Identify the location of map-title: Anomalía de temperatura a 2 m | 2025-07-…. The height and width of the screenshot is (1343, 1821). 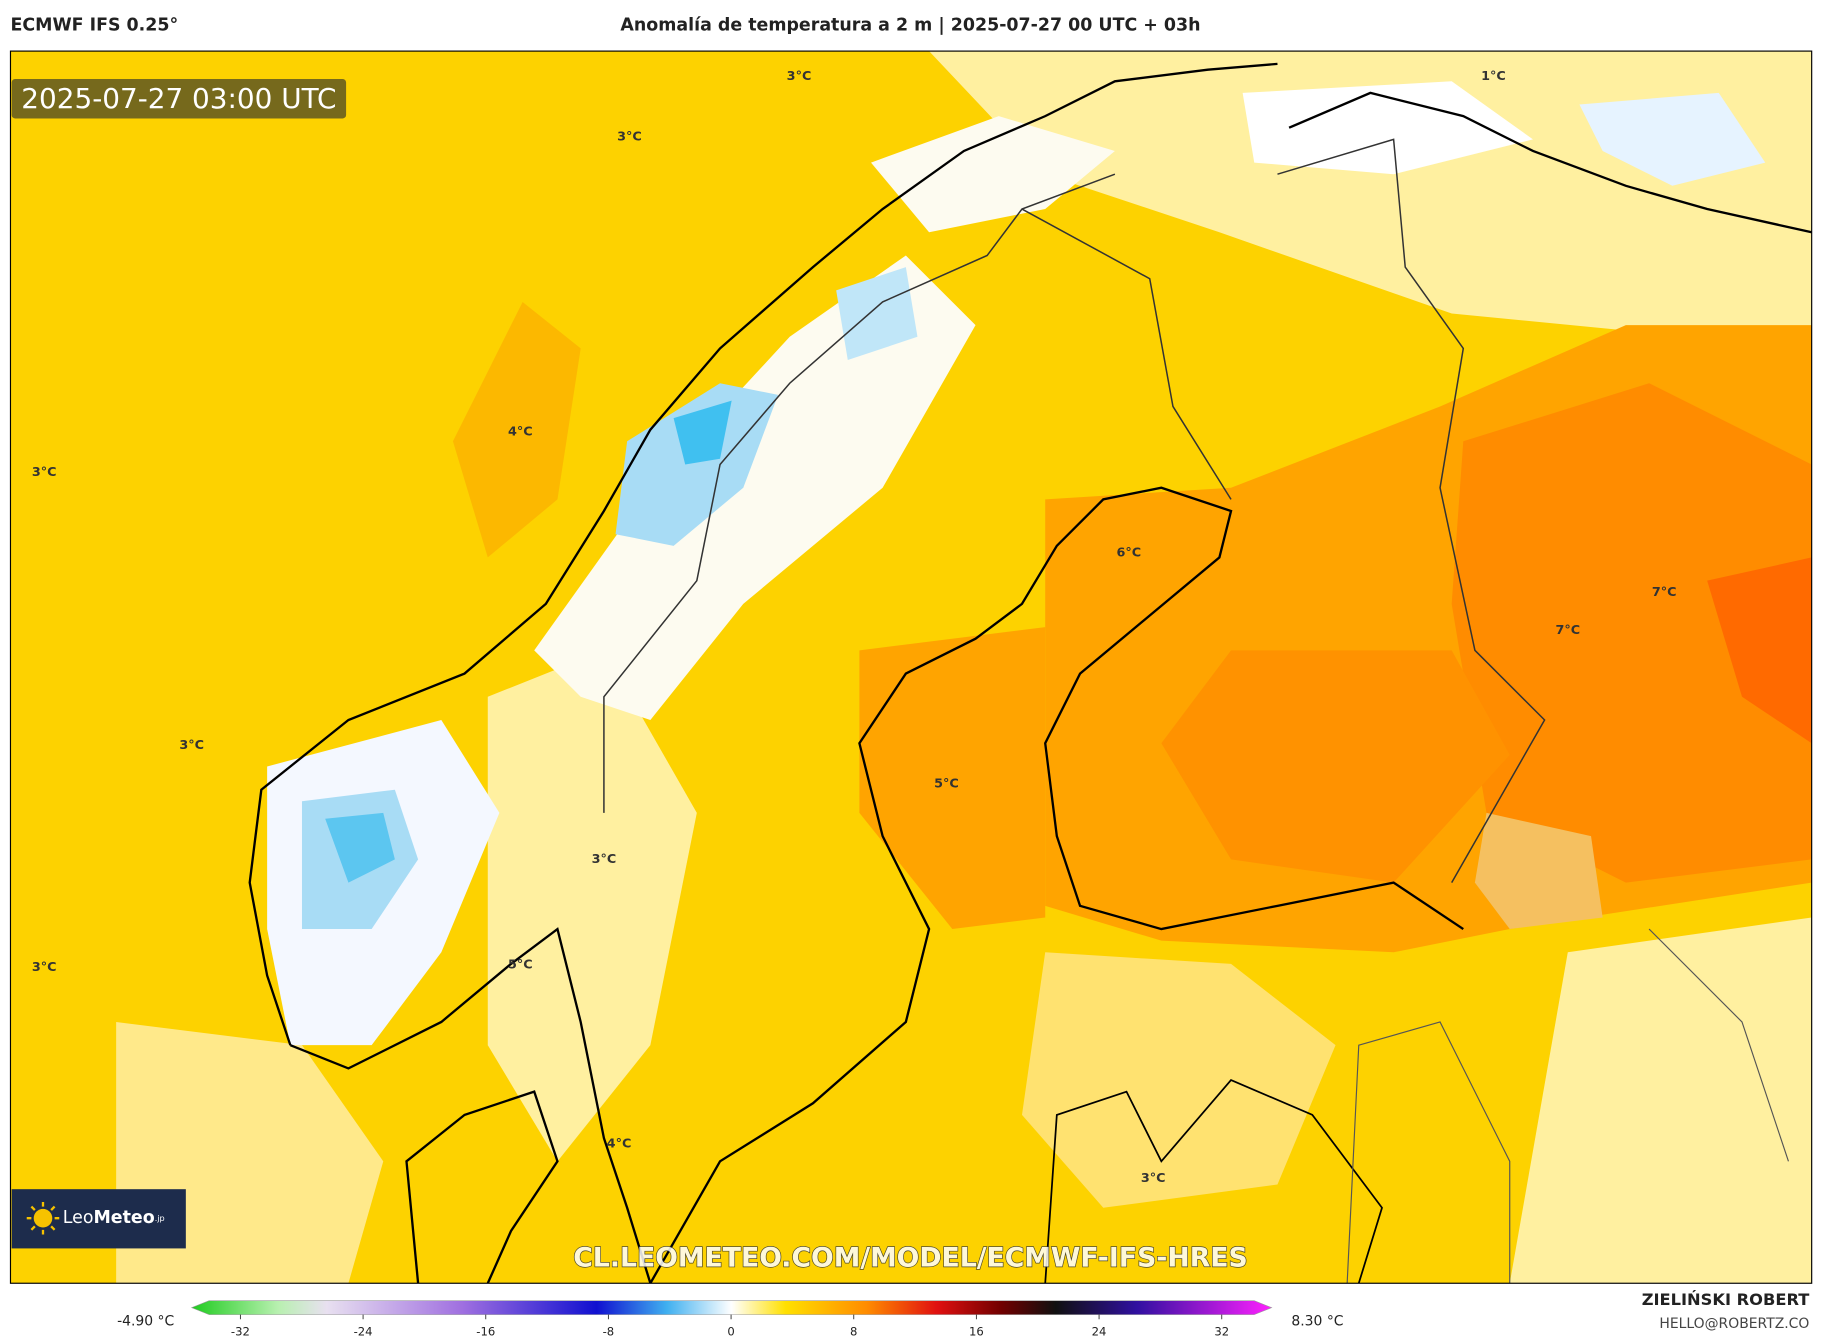
(910, 26).